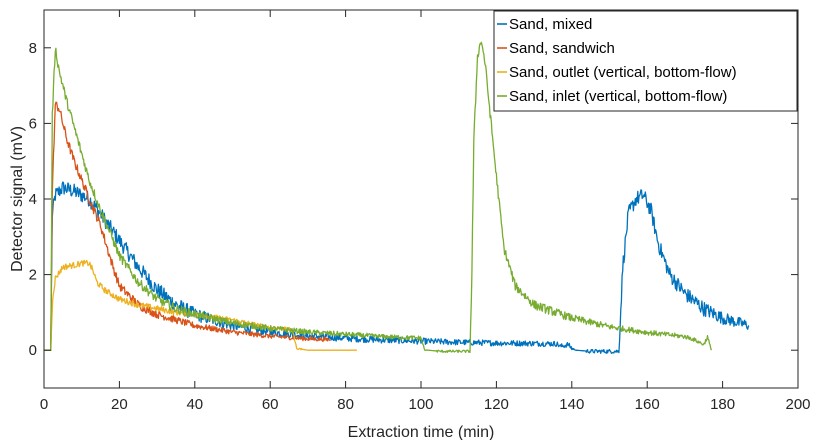 Image resolution: width=818 pixels, height=440 pixels. I want to click on y-tick-label: 4, so click(33, 199).